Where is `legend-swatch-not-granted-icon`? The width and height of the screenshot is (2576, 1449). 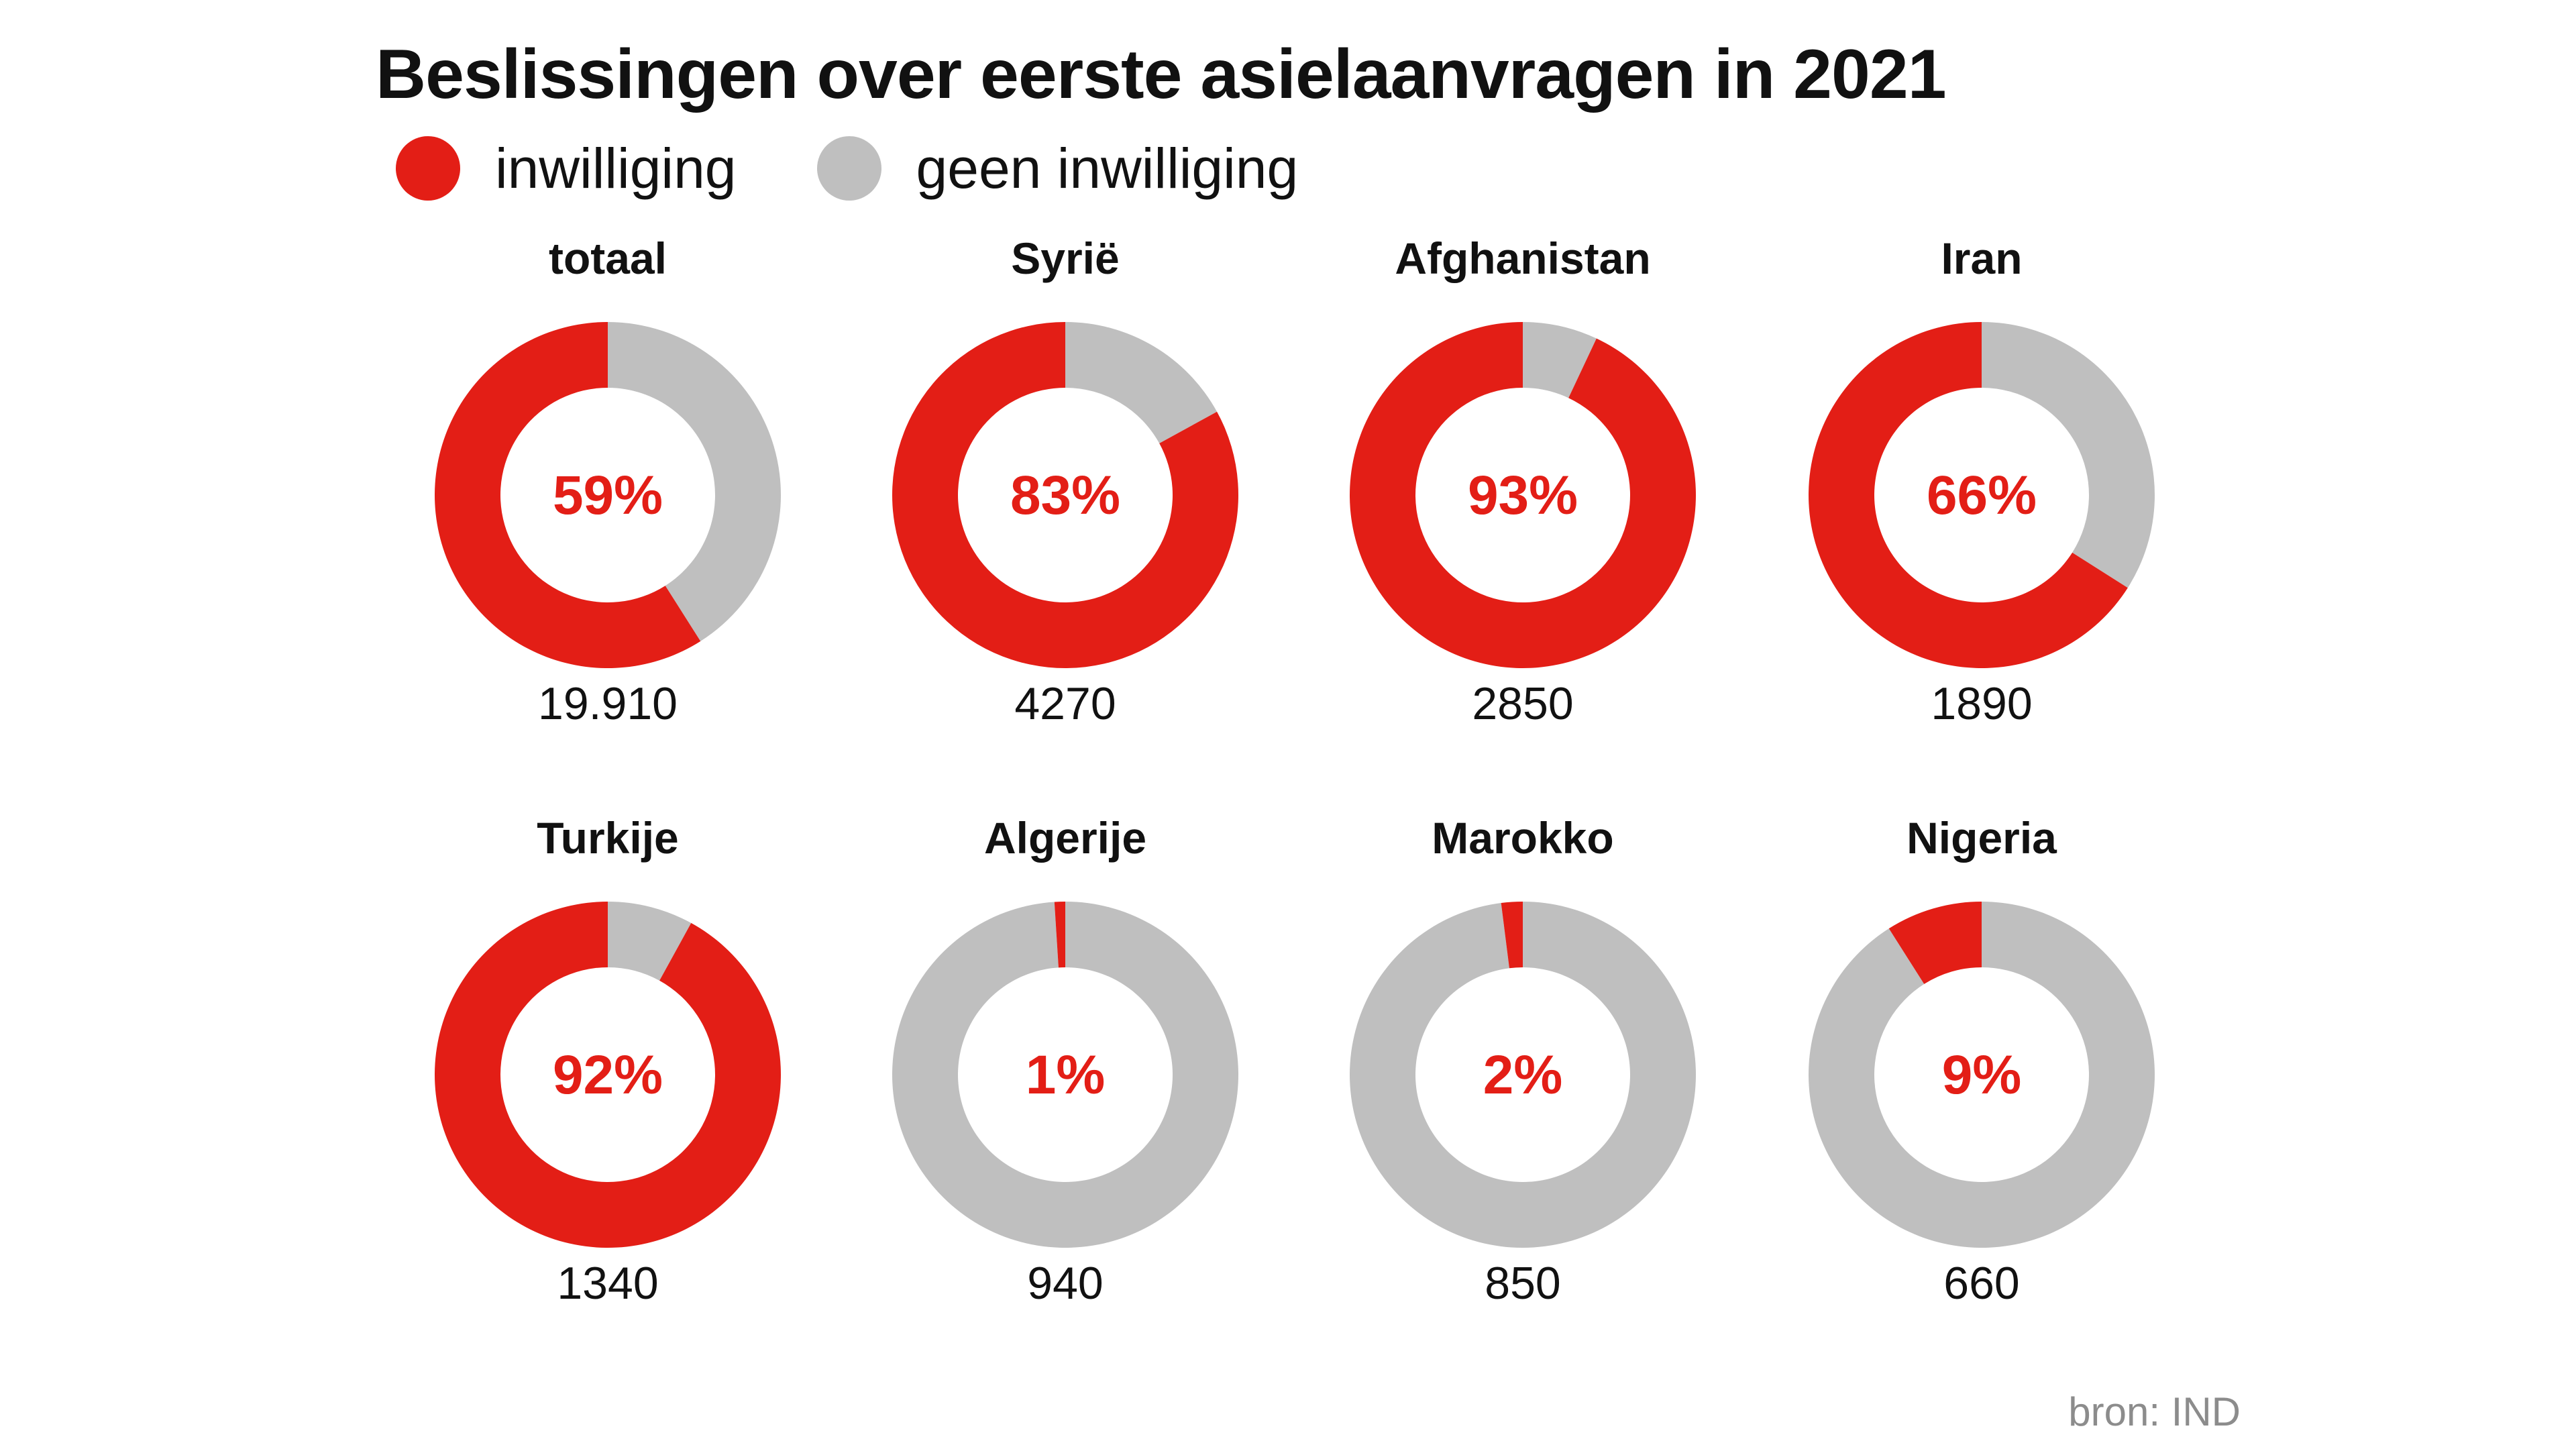
legend-swatch-not-granted-icon is located at coordinates (848, 168).